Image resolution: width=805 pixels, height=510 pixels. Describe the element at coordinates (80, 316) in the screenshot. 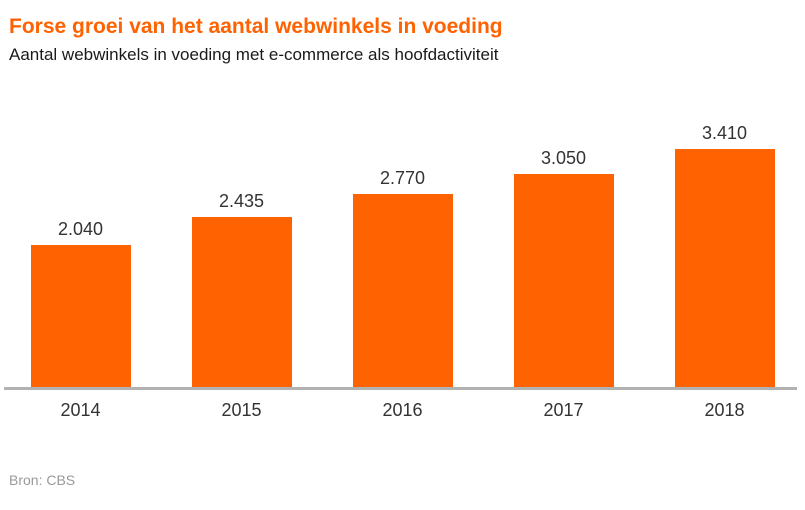

I see `bar-2014` at that location.